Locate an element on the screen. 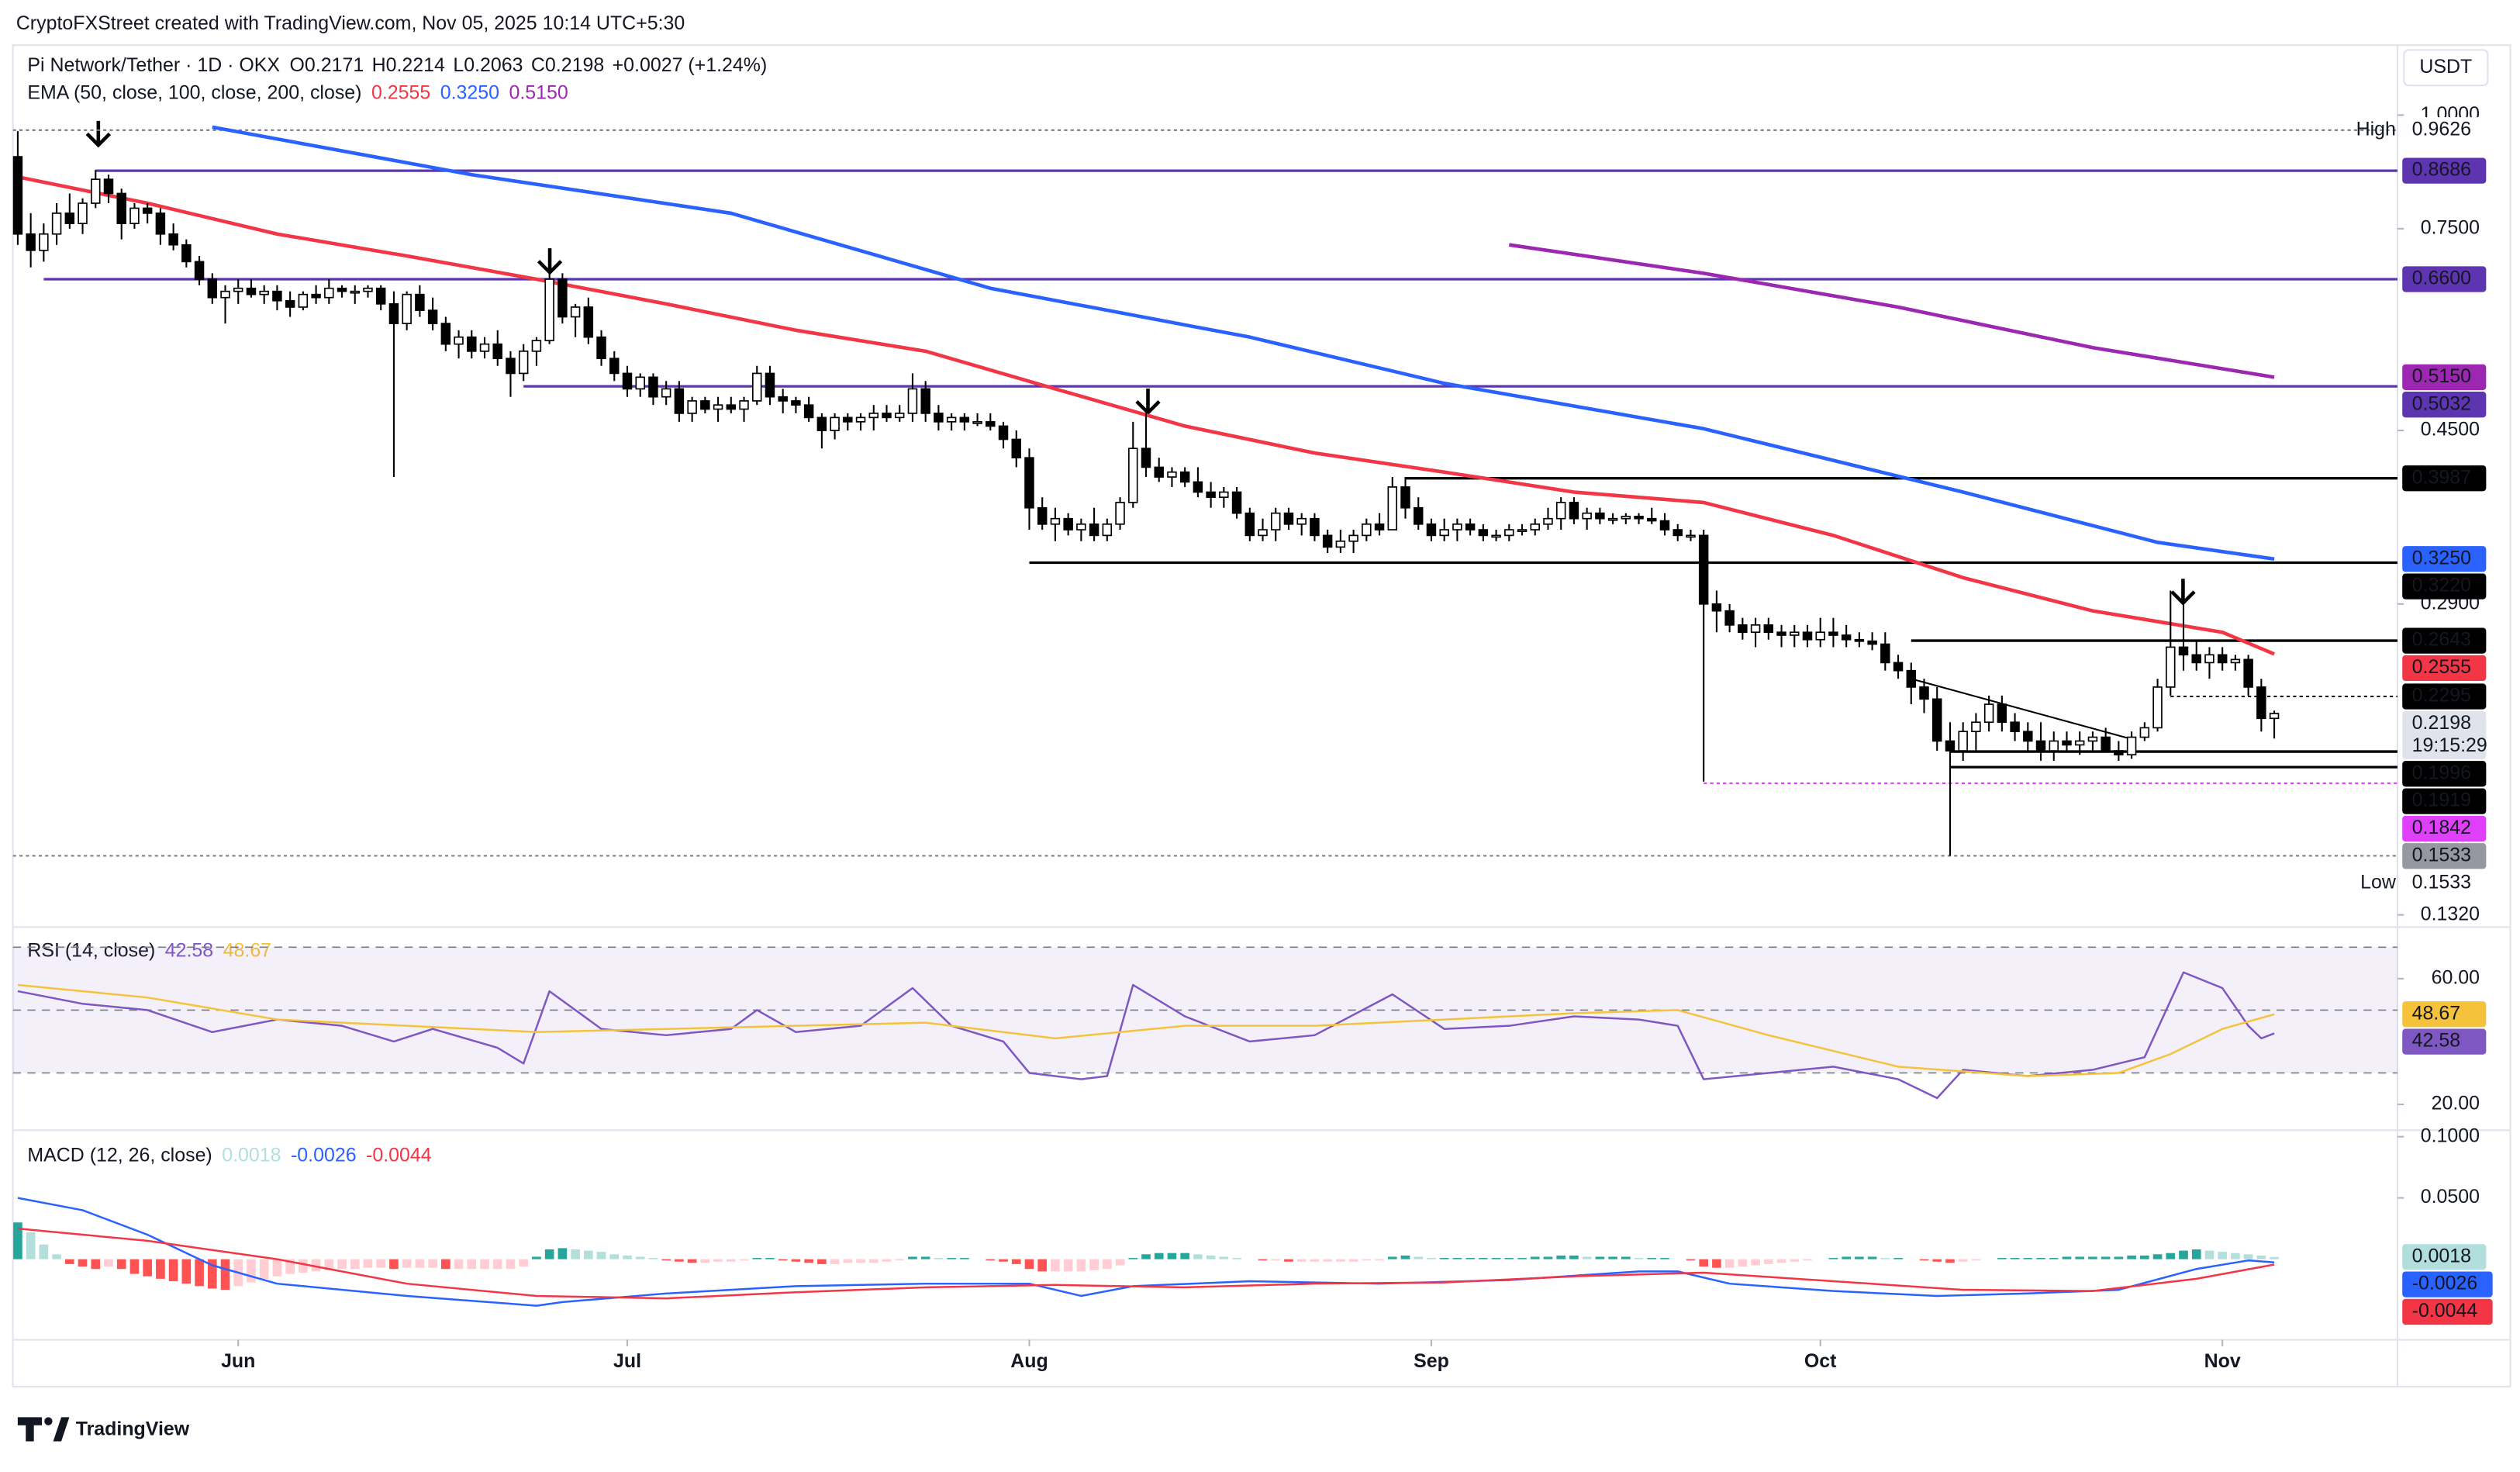 Image resolution: width=2520 pixels, height=1472 pixels. x-tick-label: Nov is located at coordinates (2222, 1361).